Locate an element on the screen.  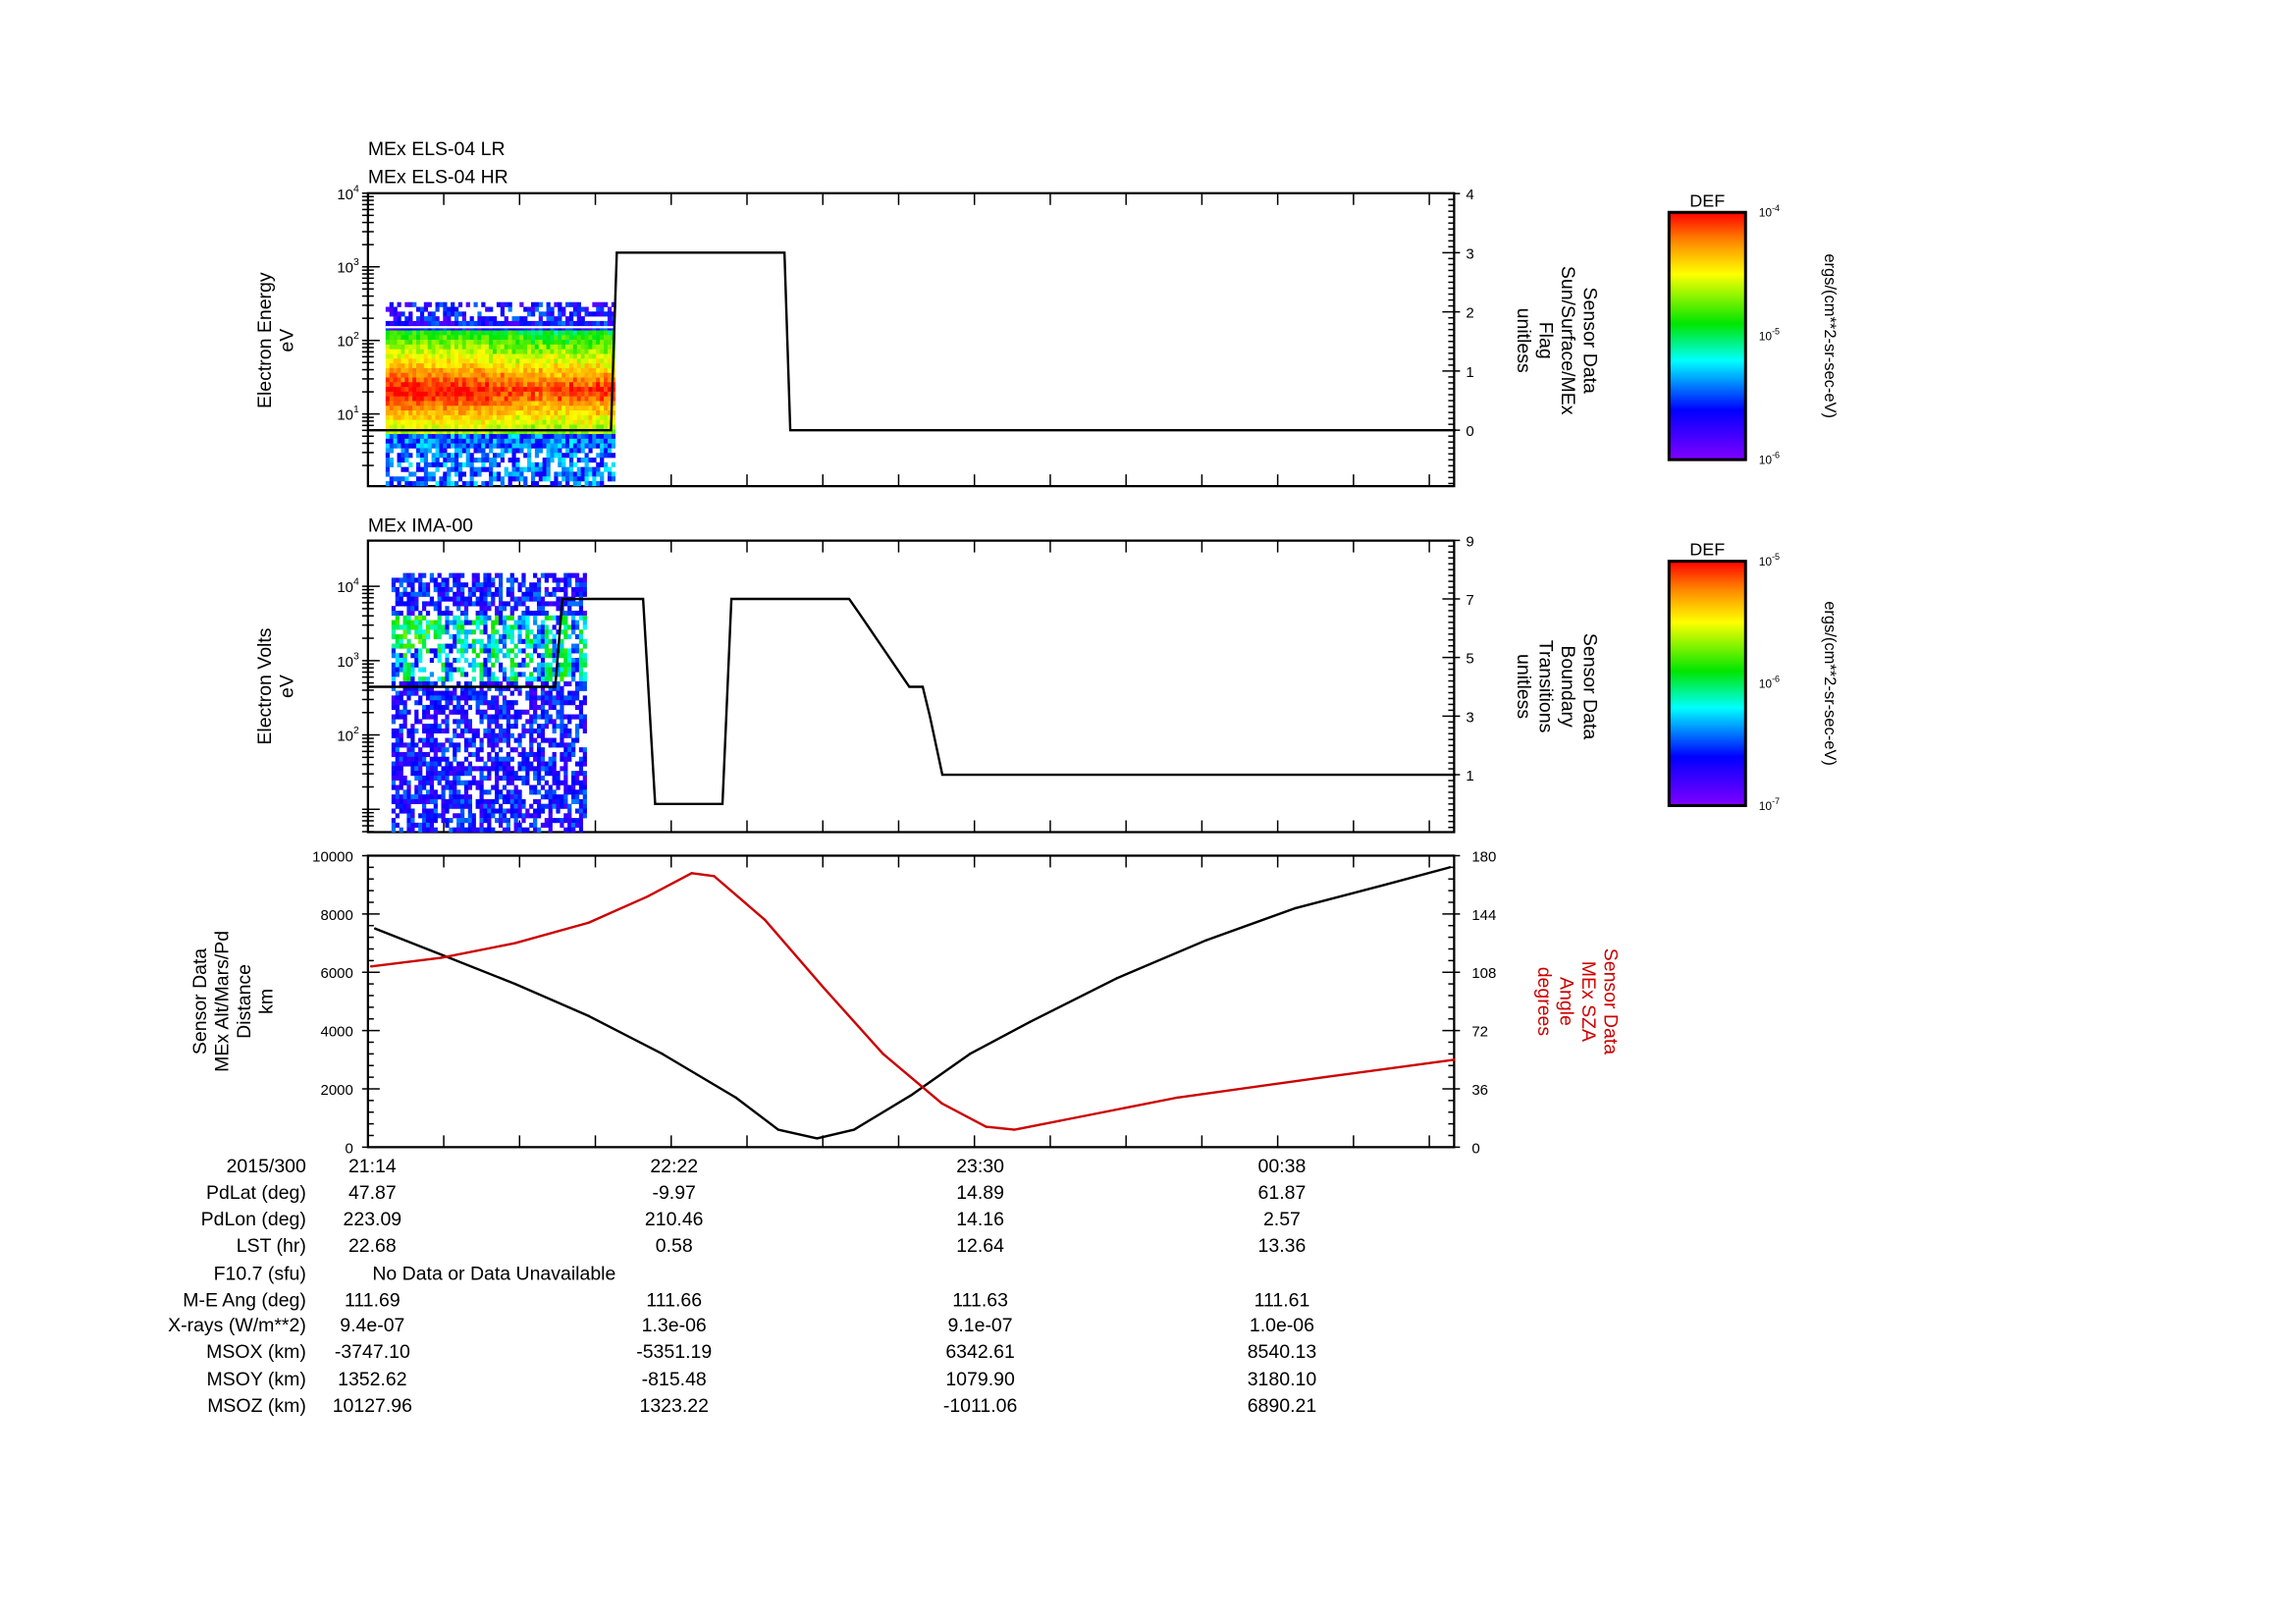
row-value: -815.48 is located at coordinates (674, 1380).